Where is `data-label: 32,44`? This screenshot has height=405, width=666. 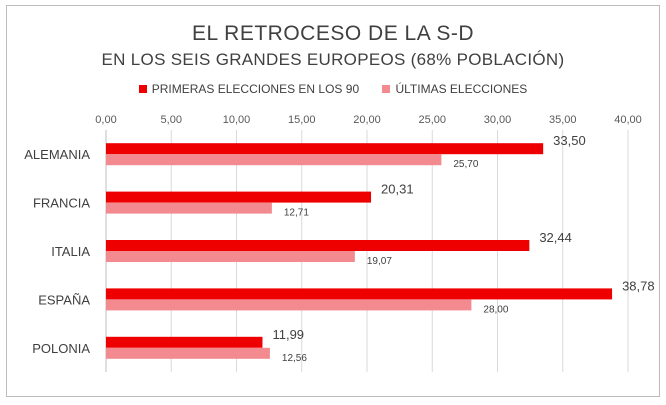
data-label: 32,44 is located at coordinates (555, 237).